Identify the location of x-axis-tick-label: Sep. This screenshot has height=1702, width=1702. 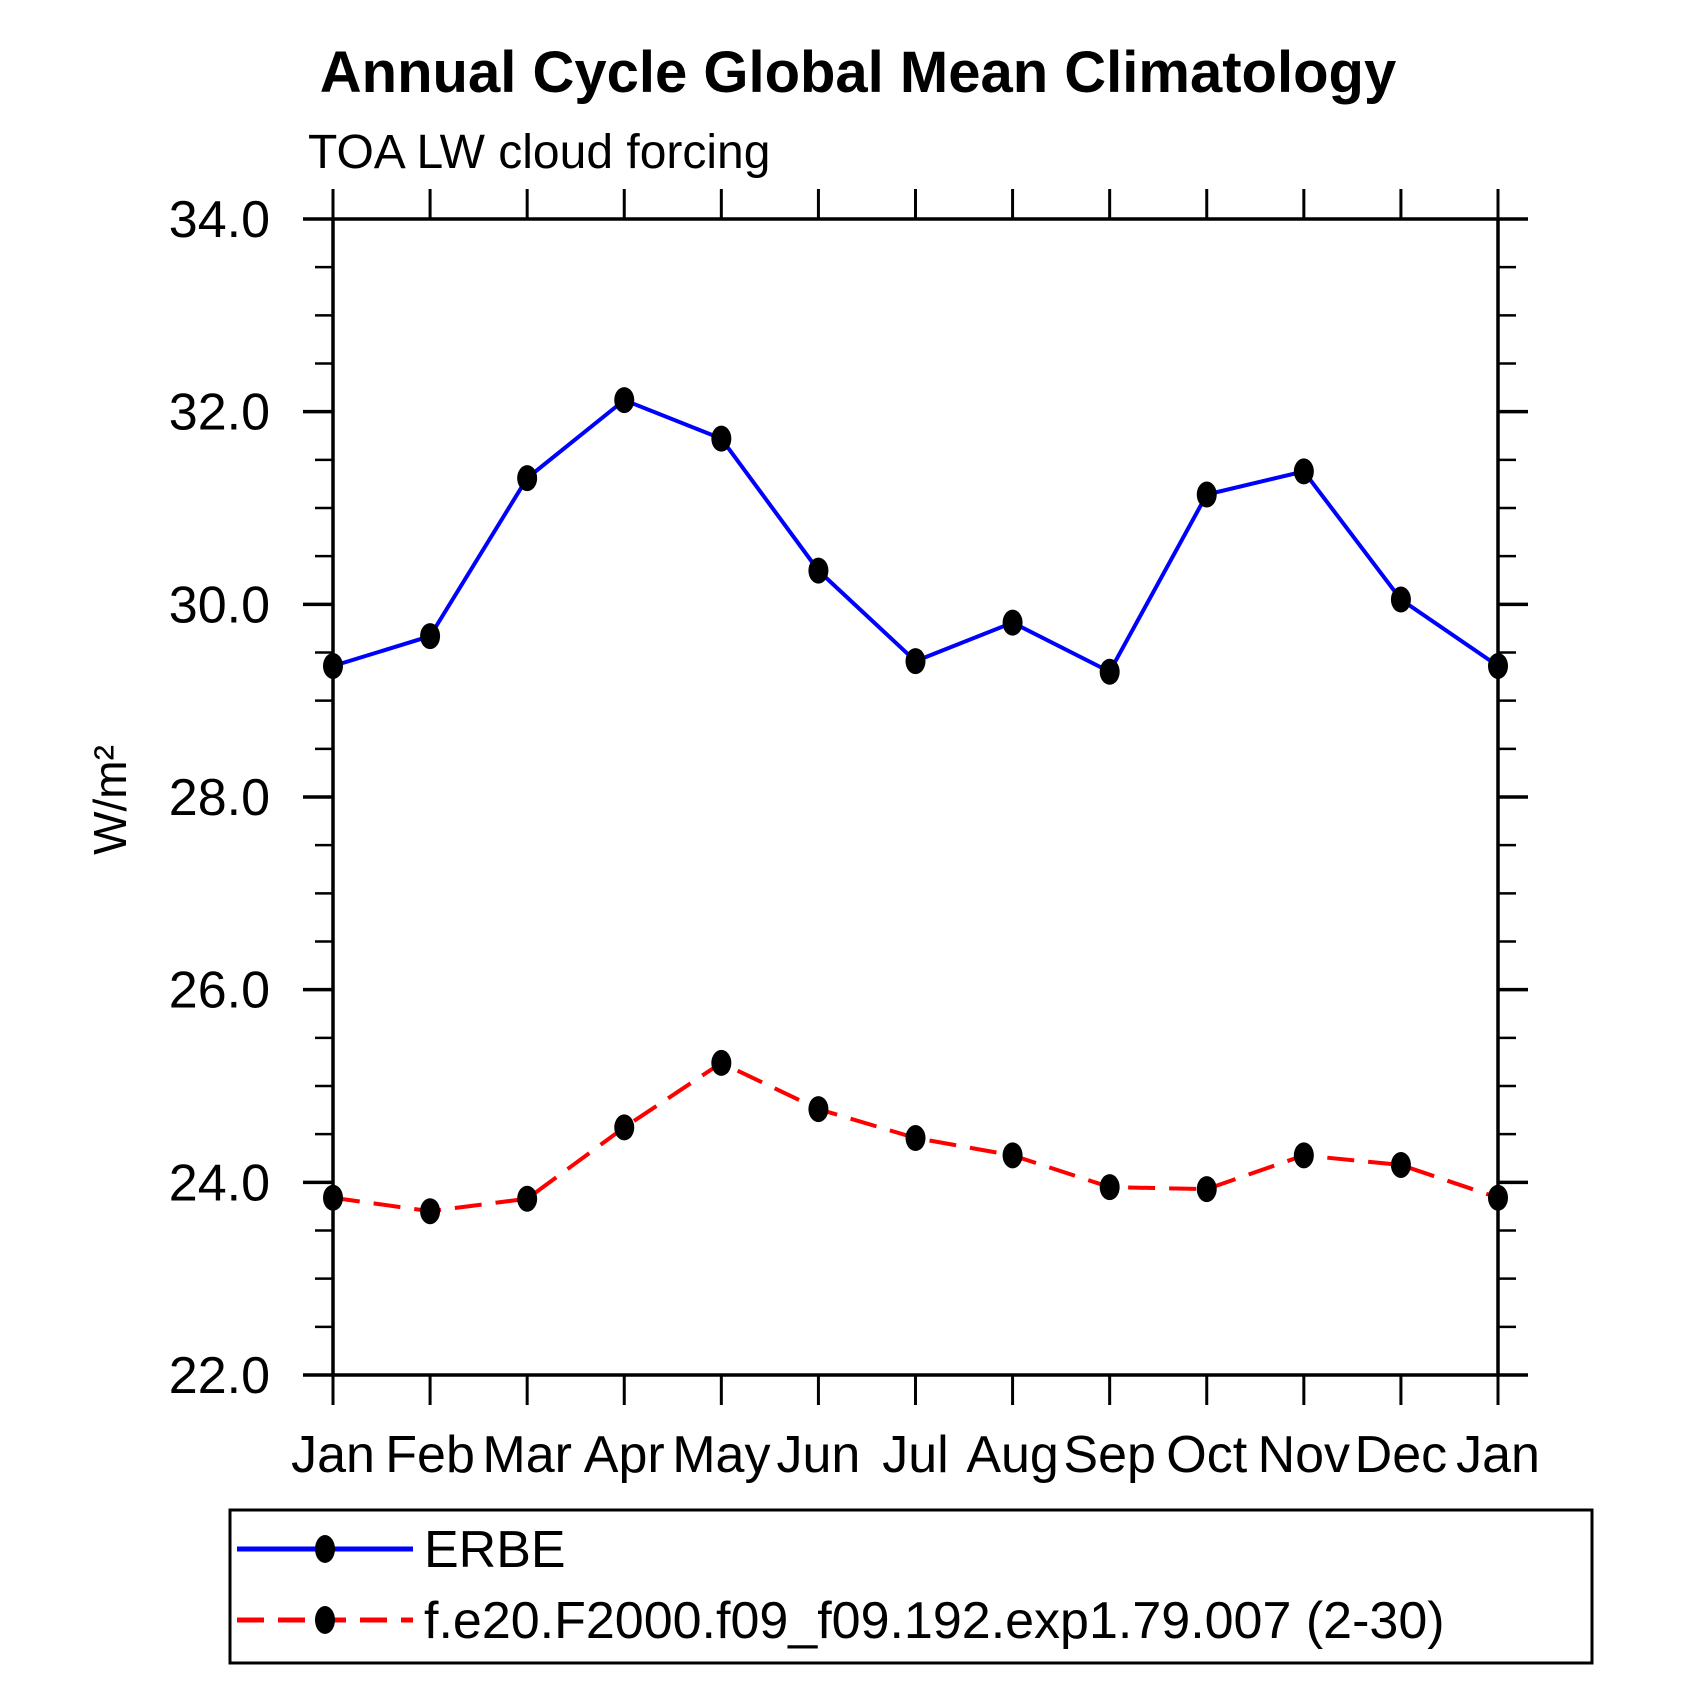
(1109, 1455).